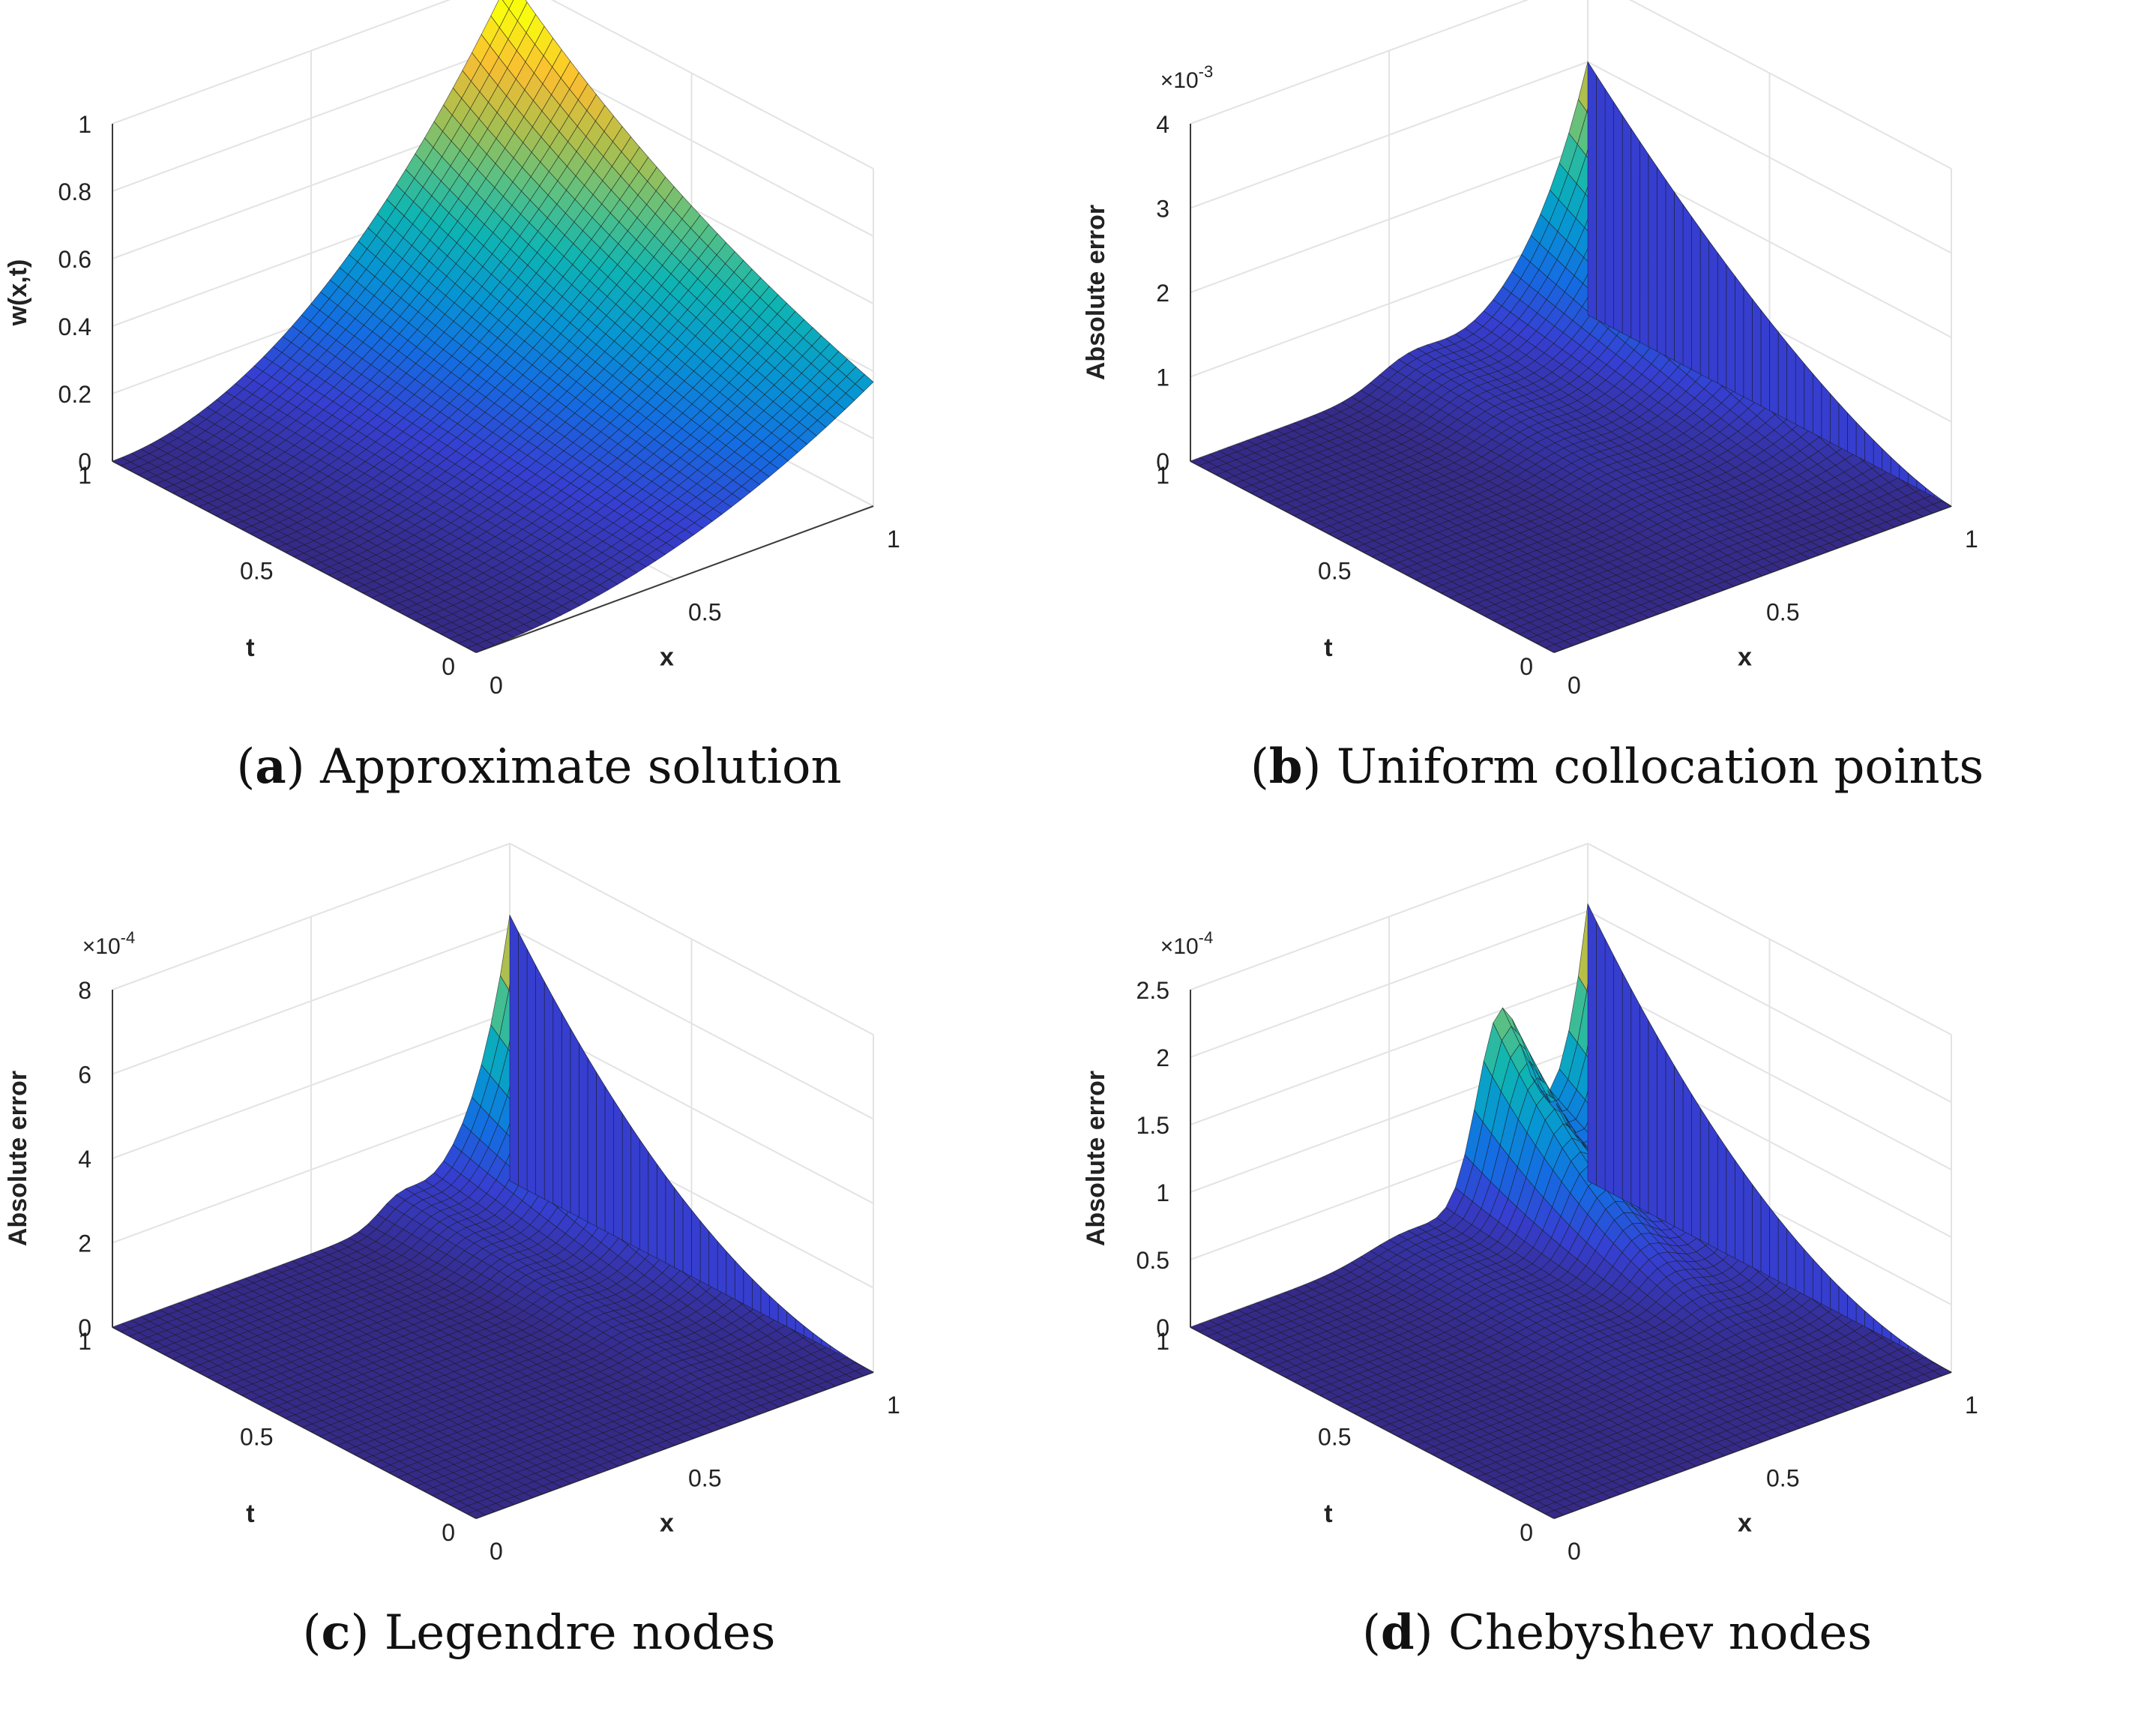 This screenshot has height=1732, width=2156. What do you see at coordinates (1186, 77) in the screenshot?
I see `z-scale-label: ×10⁻³` at bounding box center [1186, 77].